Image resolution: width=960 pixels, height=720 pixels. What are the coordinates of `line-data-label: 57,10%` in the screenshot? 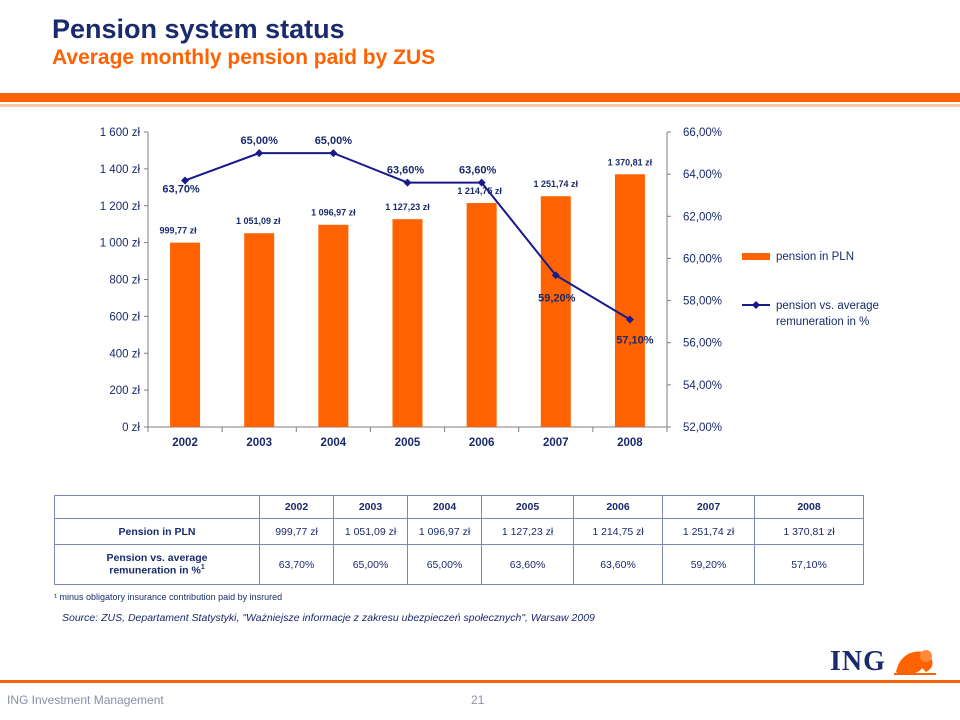 It's located at (635, 341).